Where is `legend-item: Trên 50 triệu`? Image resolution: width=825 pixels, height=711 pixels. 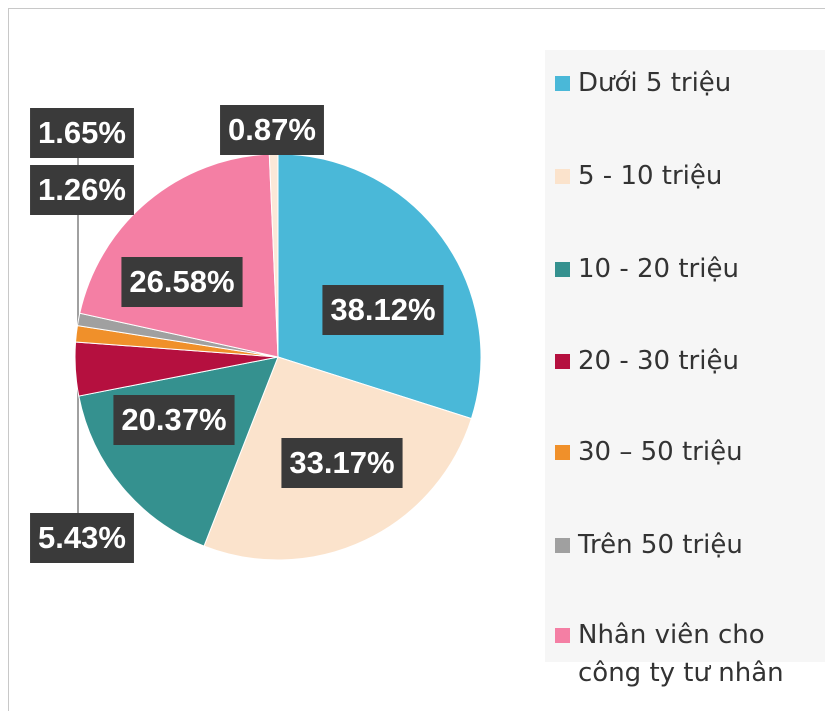 legend-item: Trên 50 triệu is located at coordinates (687, 545).